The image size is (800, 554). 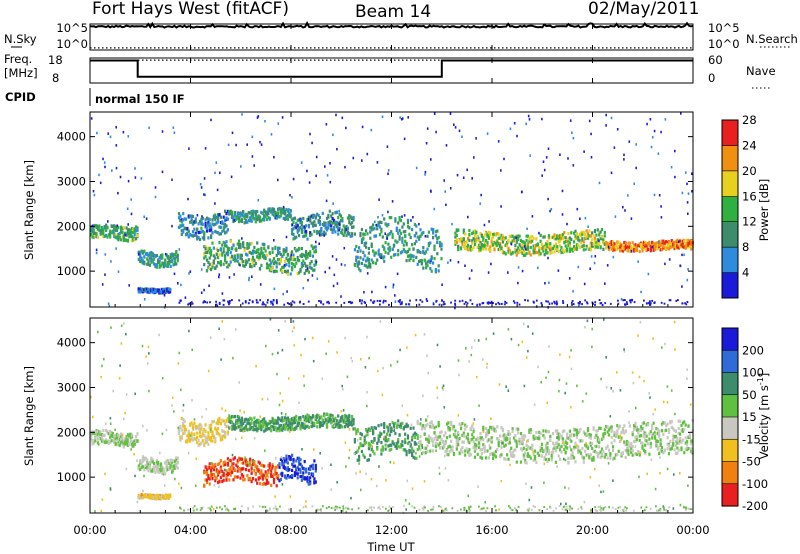 What do you see at coordinates (730, 209) in the screenshot?
I see `power-colorbar-swatch` at bounding box center [730, 209].